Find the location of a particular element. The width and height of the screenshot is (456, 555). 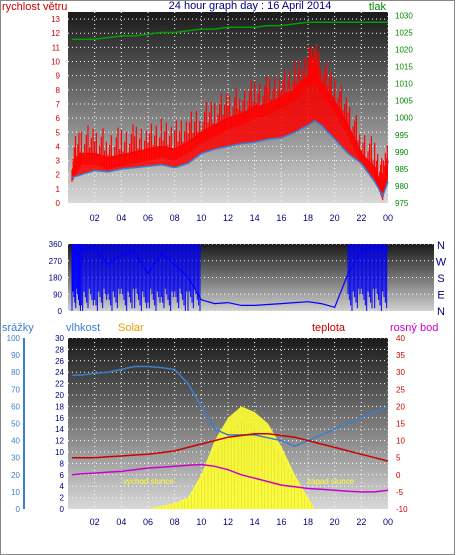

rain-tick-label: 80 is located at coordinates (15, 372).